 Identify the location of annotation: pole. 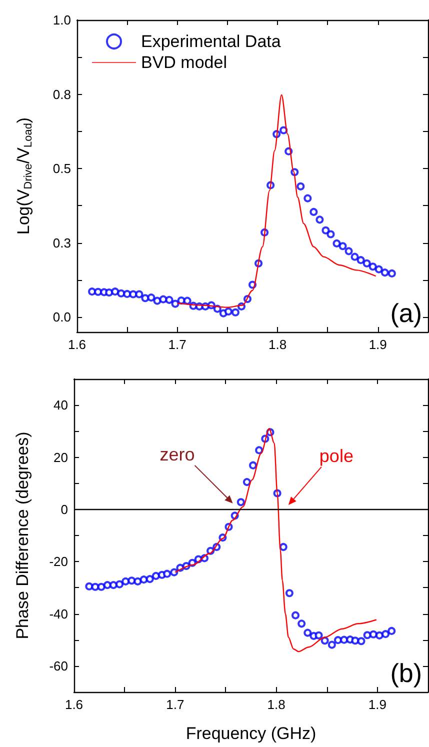
(336, 456).